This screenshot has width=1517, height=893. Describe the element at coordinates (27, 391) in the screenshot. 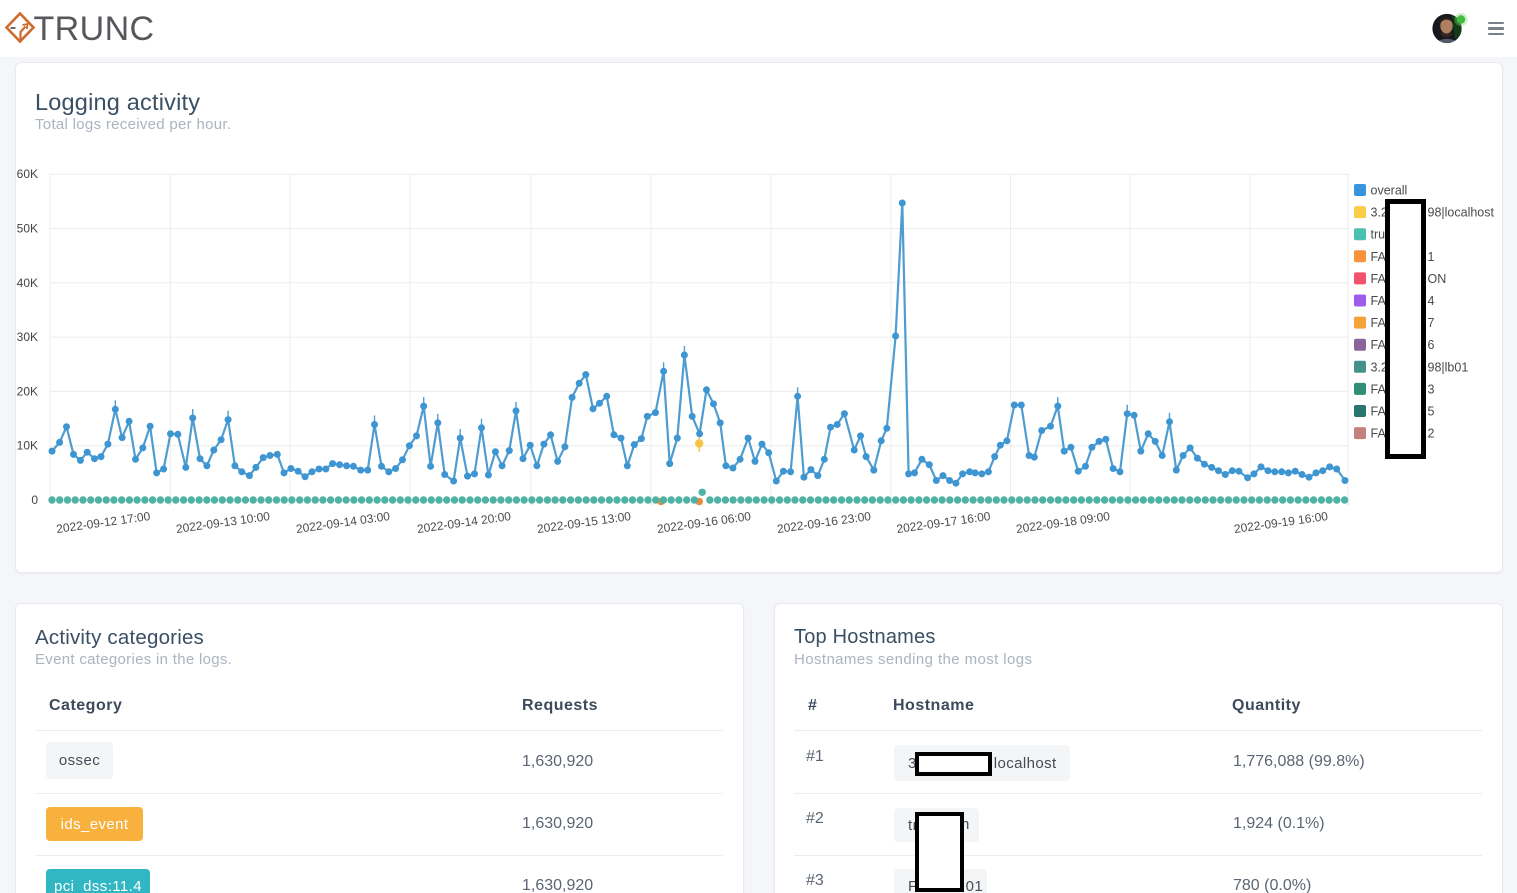

I see `svg-text: 20K` at that location.